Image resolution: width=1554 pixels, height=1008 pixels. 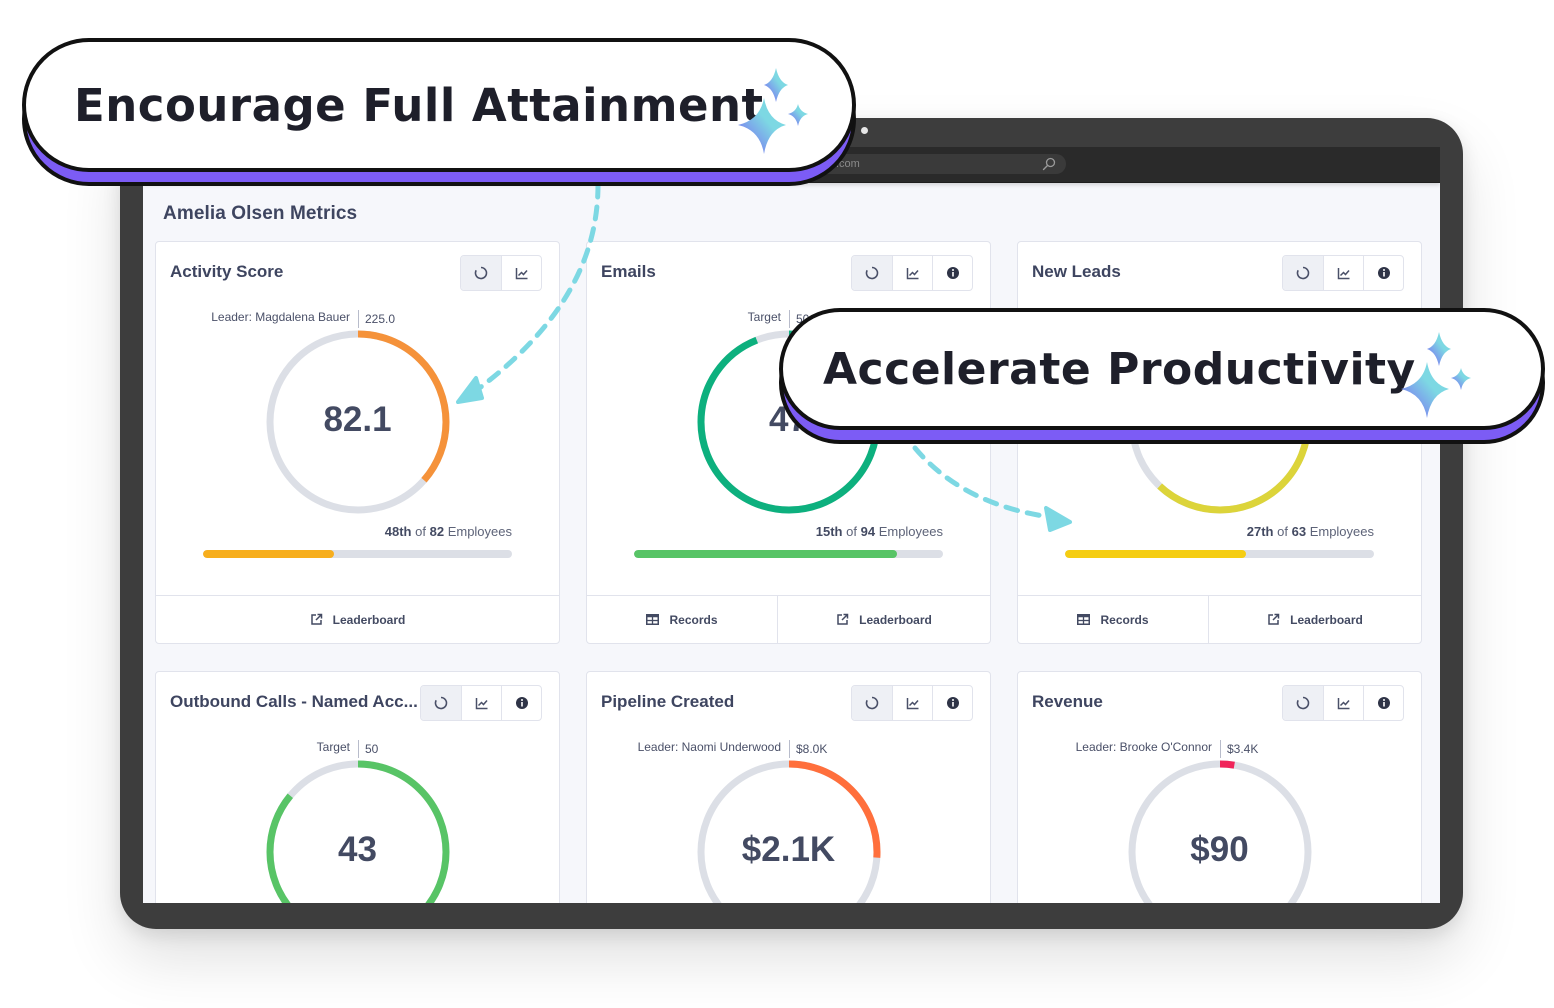 I want to click on reference-name: Leader: Magdalena Bauer, so click(x=280, y=317).